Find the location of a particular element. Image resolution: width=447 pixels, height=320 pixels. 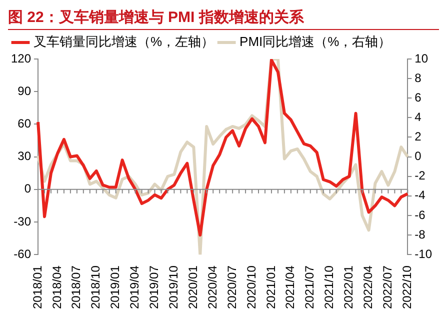

y2-tick-label: 6 is located at coordinates (418, 97).